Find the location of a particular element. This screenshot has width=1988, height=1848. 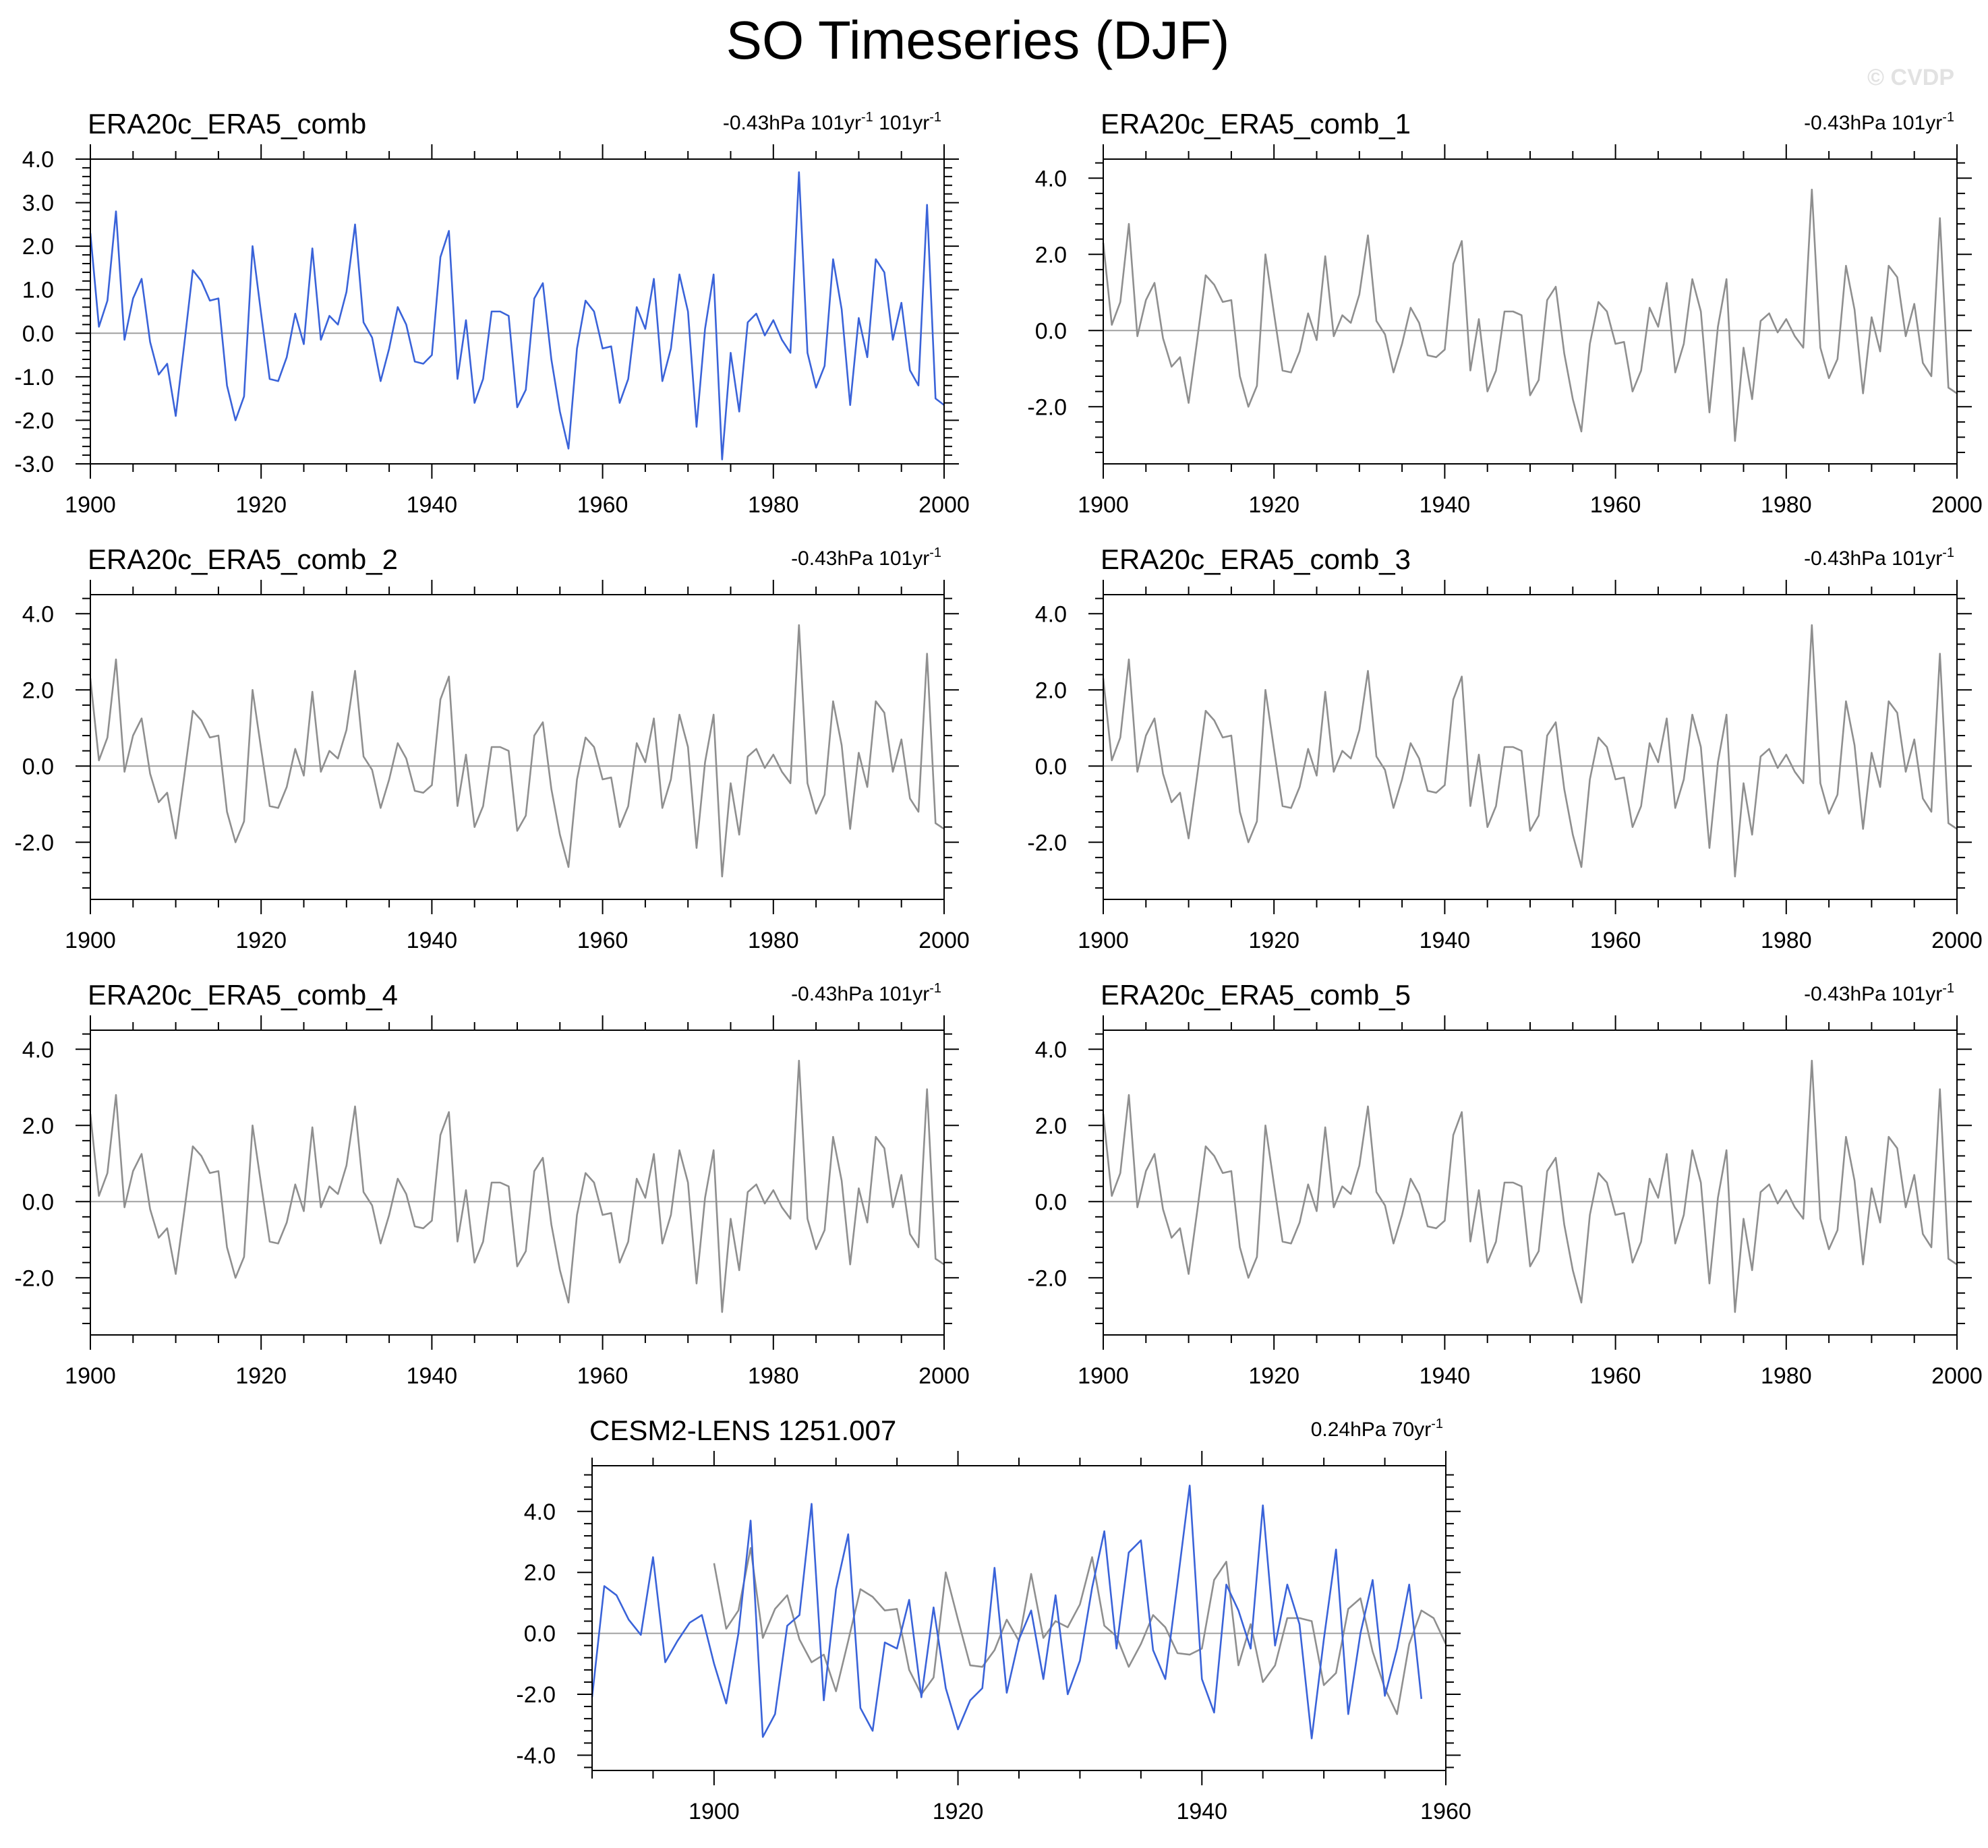

trend-text-2: 101yr is located at coordinates (901, 123).